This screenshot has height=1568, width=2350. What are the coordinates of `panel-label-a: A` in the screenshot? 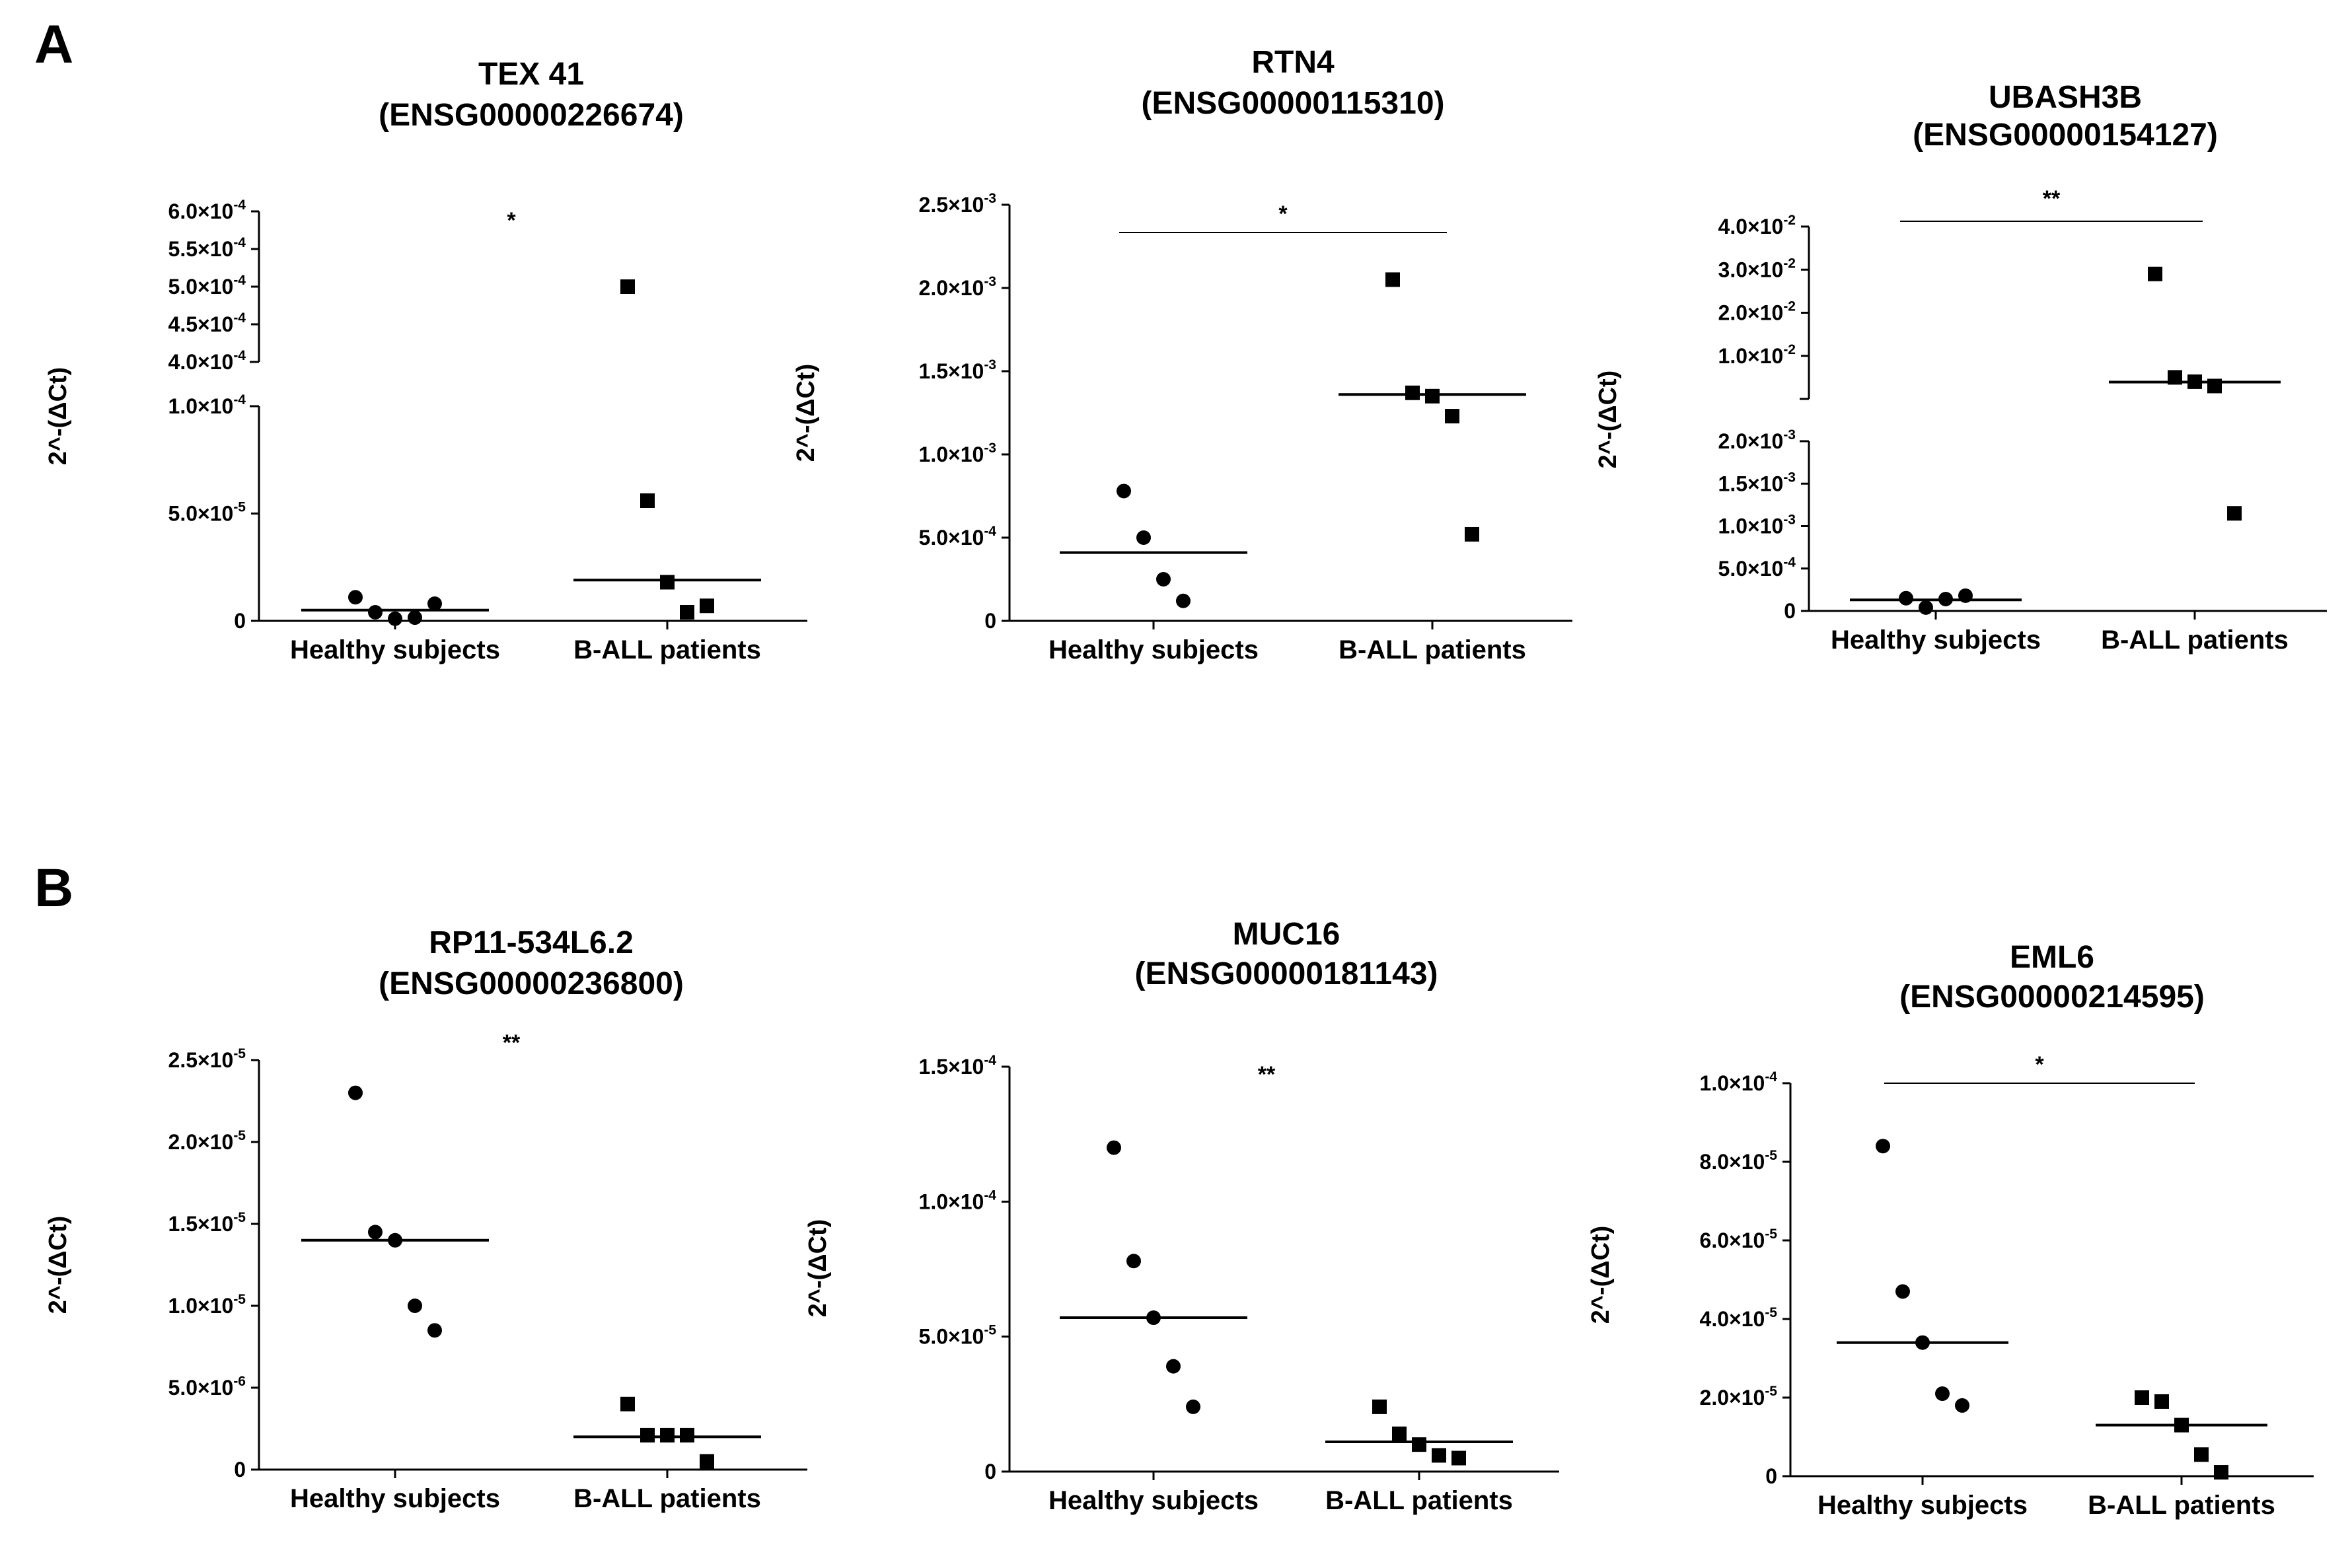 It's located at (53, 45).